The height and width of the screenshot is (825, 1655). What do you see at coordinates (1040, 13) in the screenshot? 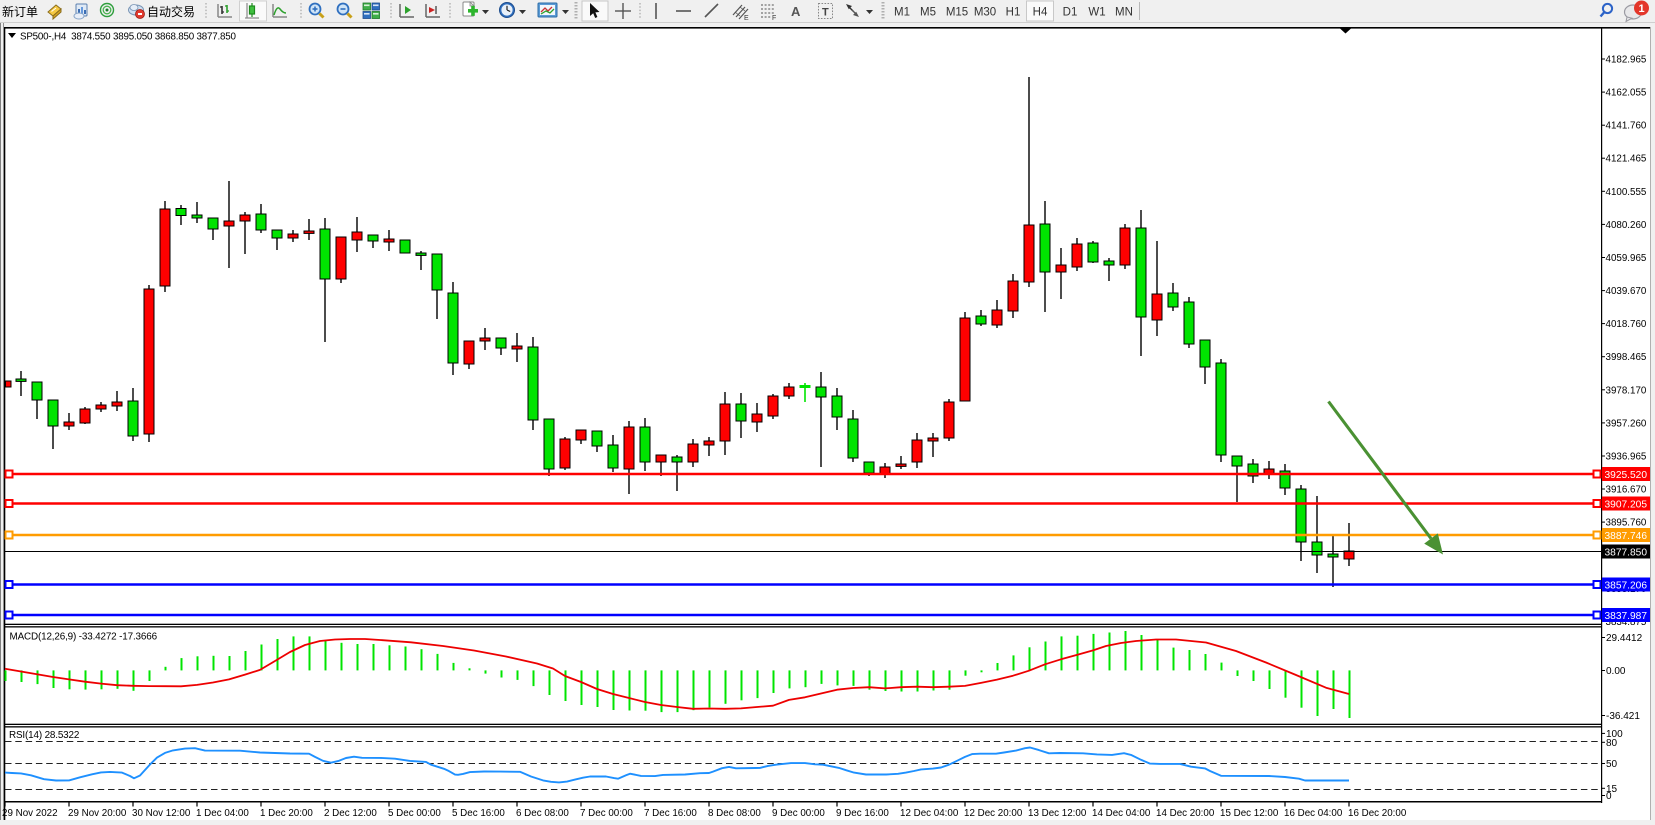
I see `svg-text: H4` at bounding box center [1040, 13].